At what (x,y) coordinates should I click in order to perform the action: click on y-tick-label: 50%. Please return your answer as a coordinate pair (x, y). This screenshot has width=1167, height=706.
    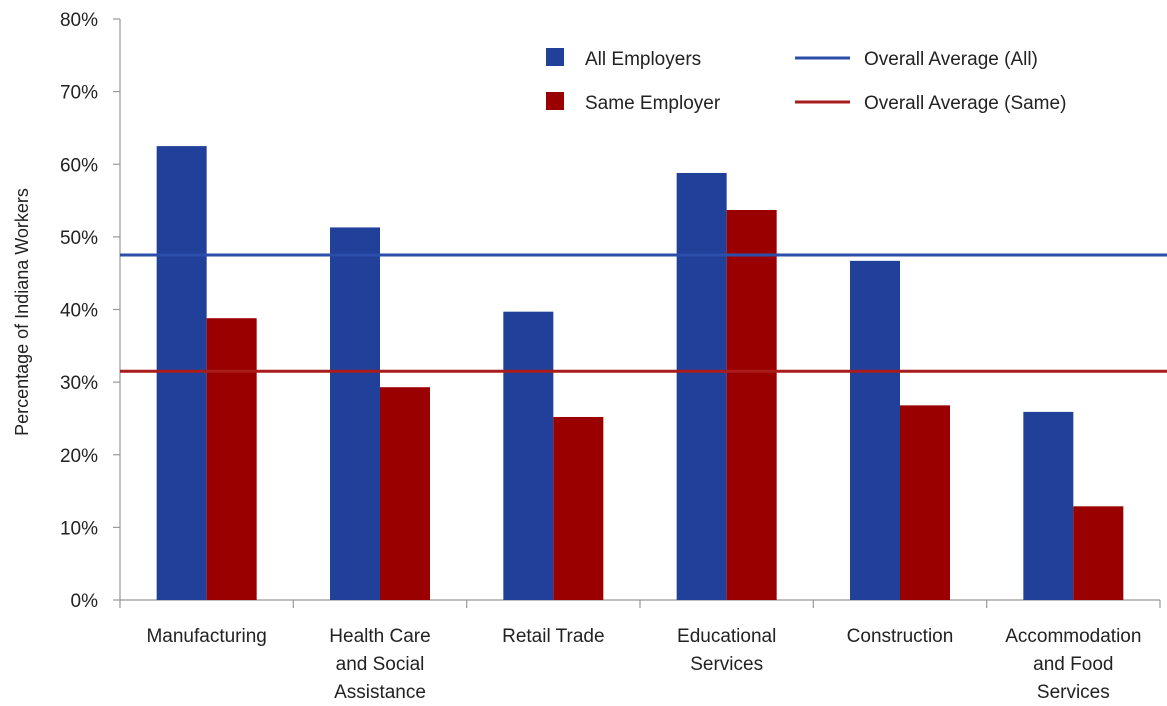
    Looking at the image, I should click on (79, 238).